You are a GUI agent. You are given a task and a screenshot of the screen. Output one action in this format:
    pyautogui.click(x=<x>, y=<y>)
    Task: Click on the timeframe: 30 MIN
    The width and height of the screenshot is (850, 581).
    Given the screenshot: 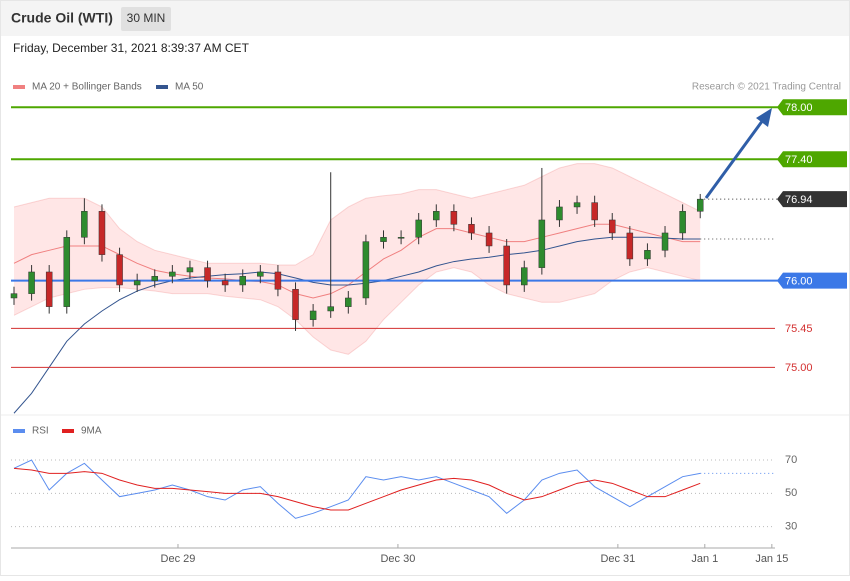 What is the action you would take?
    pyautogui.click(x=146, y=18)
    